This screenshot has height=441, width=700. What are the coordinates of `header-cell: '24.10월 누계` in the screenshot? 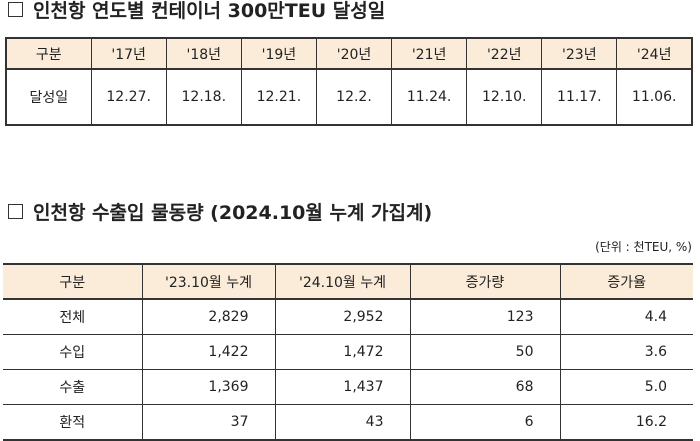 It's located at (342, 281).